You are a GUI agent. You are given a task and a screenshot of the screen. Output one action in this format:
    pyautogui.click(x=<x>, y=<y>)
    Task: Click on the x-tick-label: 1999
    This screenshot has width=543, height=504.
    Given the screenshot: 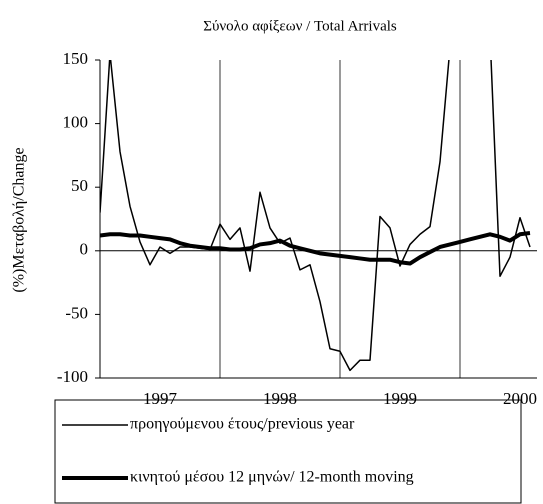 What is the action you would take?
    pyautogui.click(x=400, y=398)
    